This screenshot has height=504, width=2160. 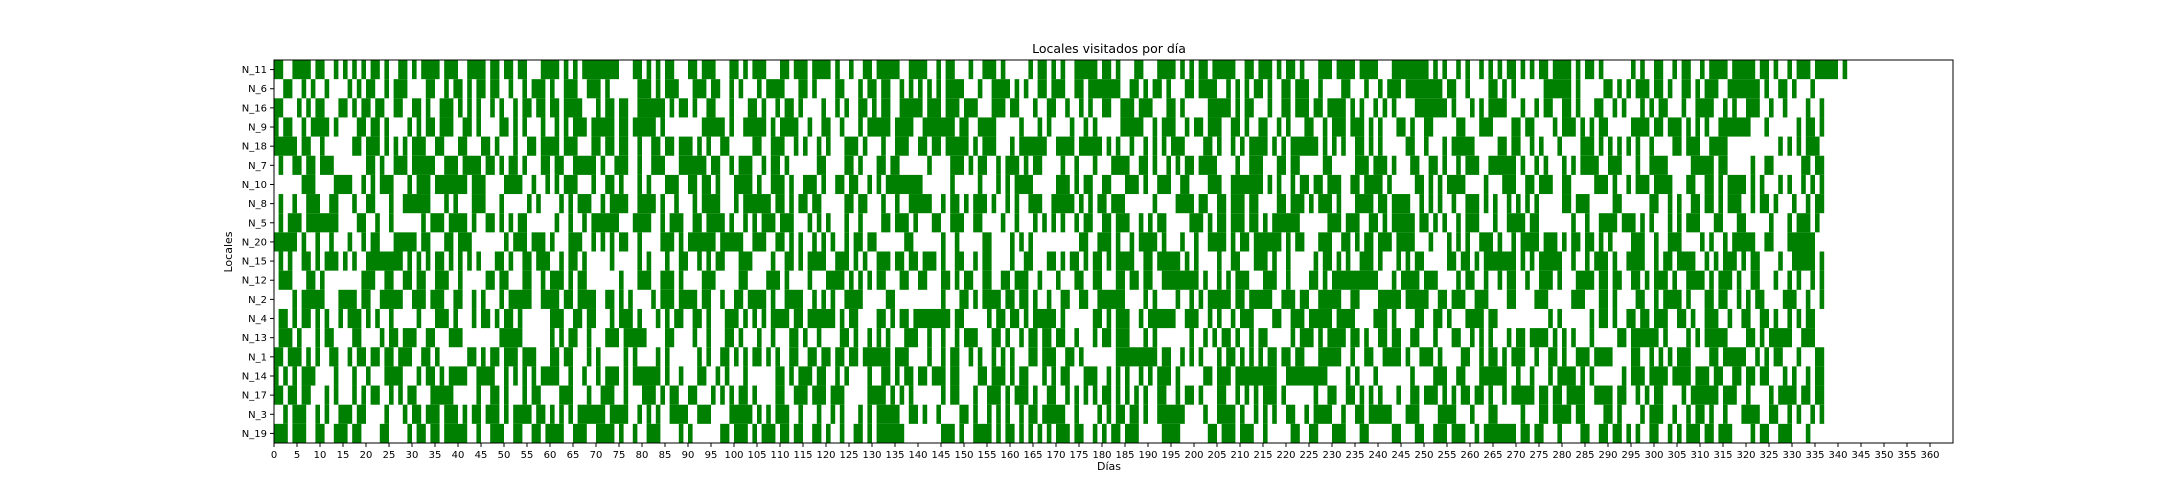 What do you see at coordinates (688, 455) in the screenshot?
I see `x-tick-label: 90` at bounding box center [688, 455].